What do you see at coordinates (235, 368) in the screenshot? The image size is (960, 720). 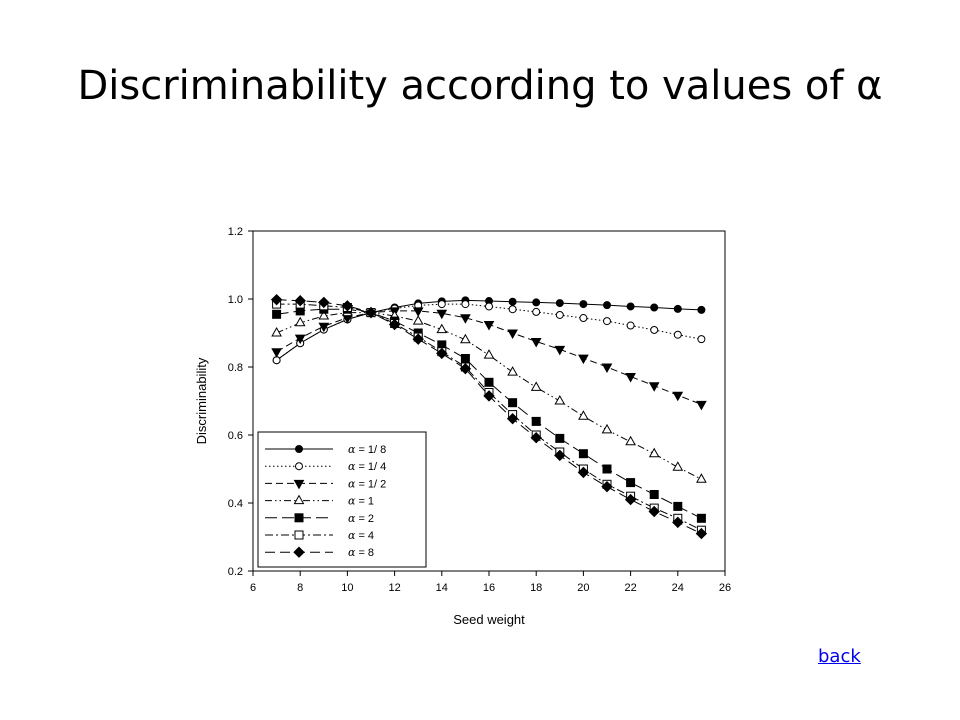 I see `y-tick-label: 0.8` at bounding box center [235, 368].